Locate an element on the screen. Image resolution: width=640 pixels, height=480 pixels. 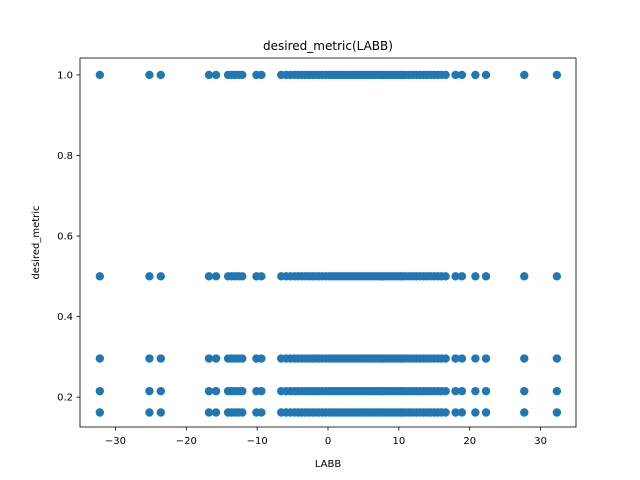
y-axis-label: desired_metric is located at coordinates (36, 242).